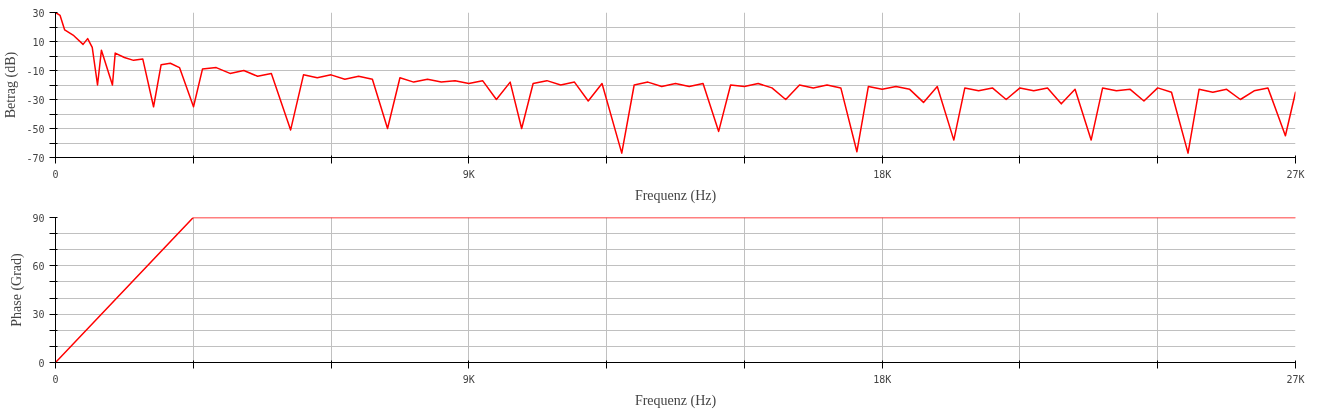  Describe the element at coordinates (11, 85) in the screenshot. I see `y-axis-title: Betrag (dB)` at that location.